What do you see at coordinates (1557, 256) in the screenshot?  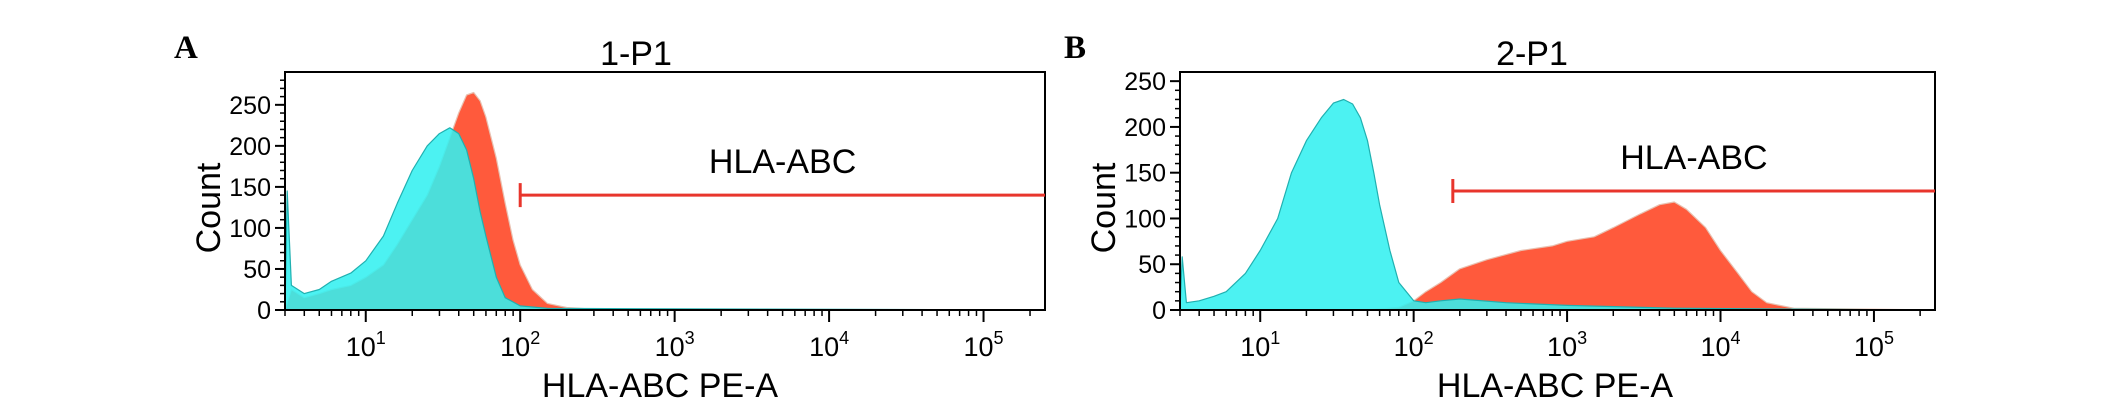 I see `histogram-series-1-b` at bounding box center [1557, 256].